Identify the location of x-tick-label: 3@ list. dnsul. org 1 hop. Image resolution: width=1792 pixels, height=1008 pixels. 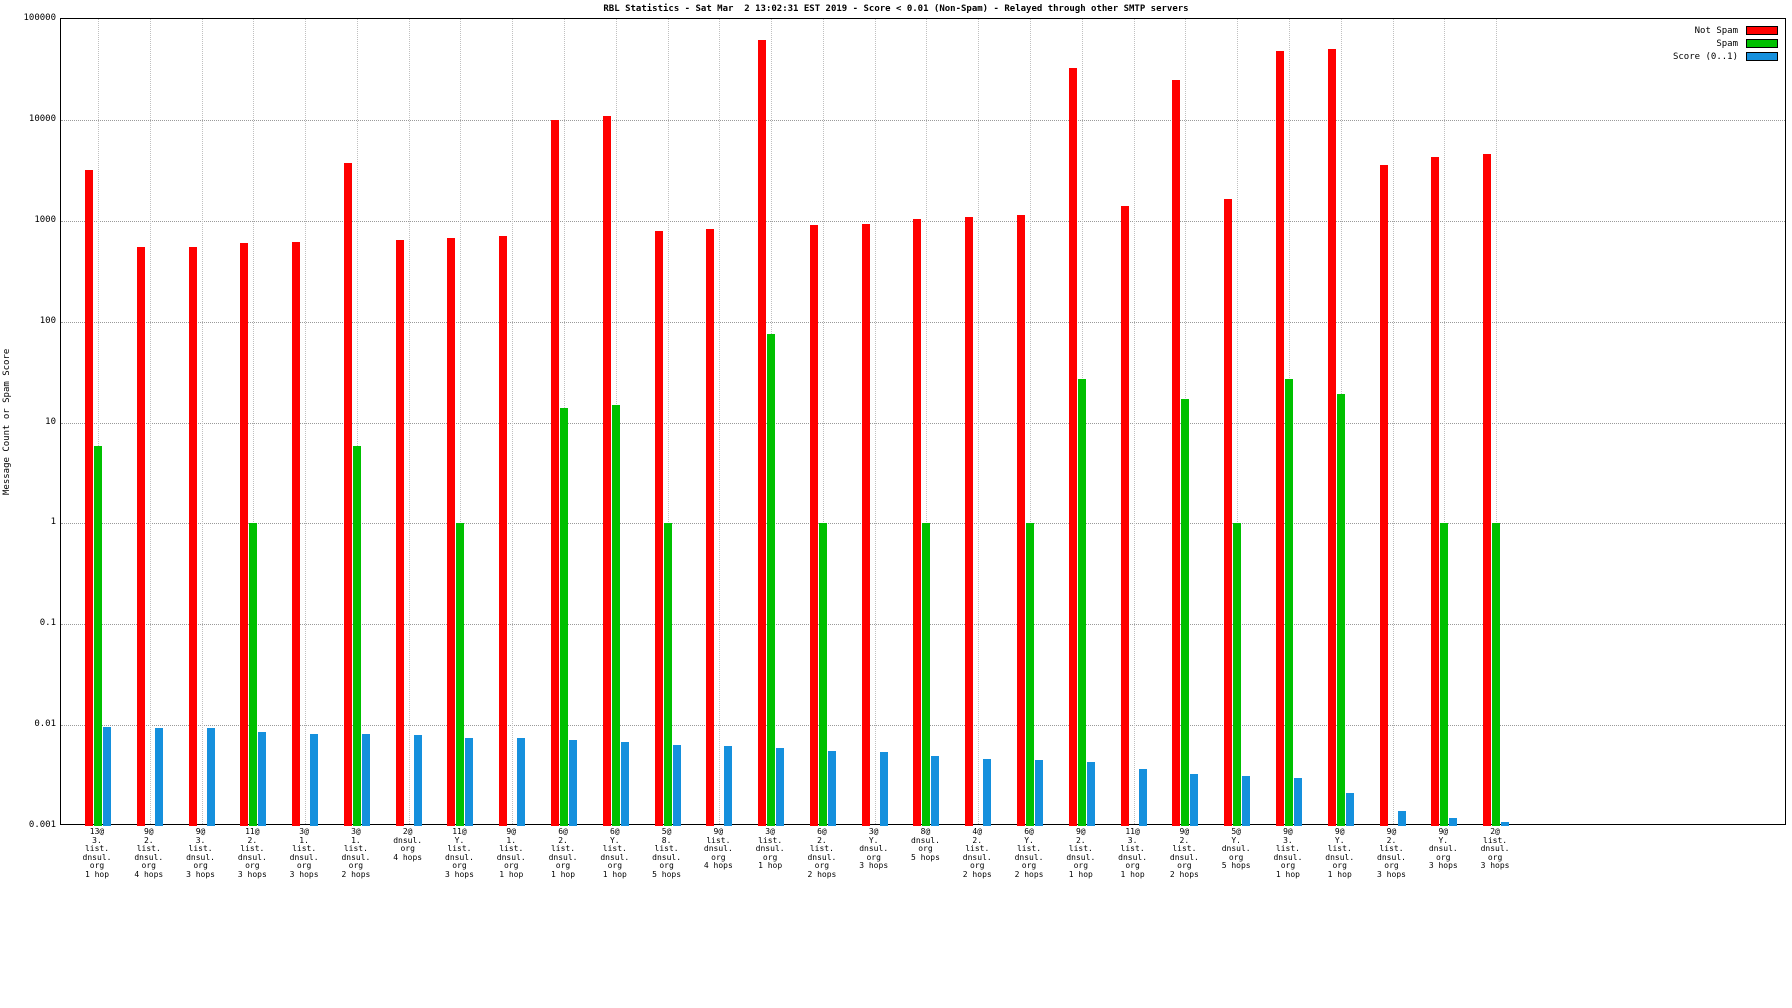
(770, 848).